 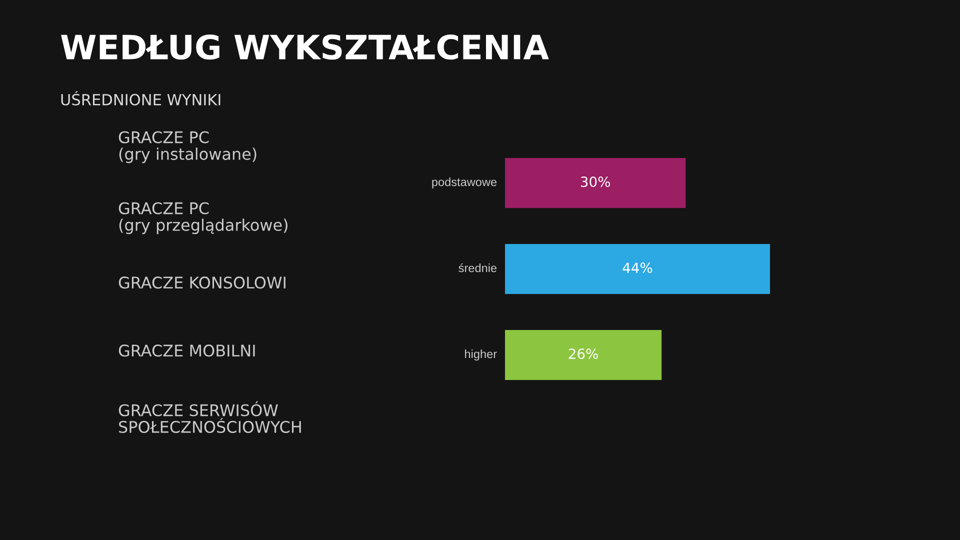 I want to click on text: GRACZE KONSOLOWI, so click(x=202, y=282).